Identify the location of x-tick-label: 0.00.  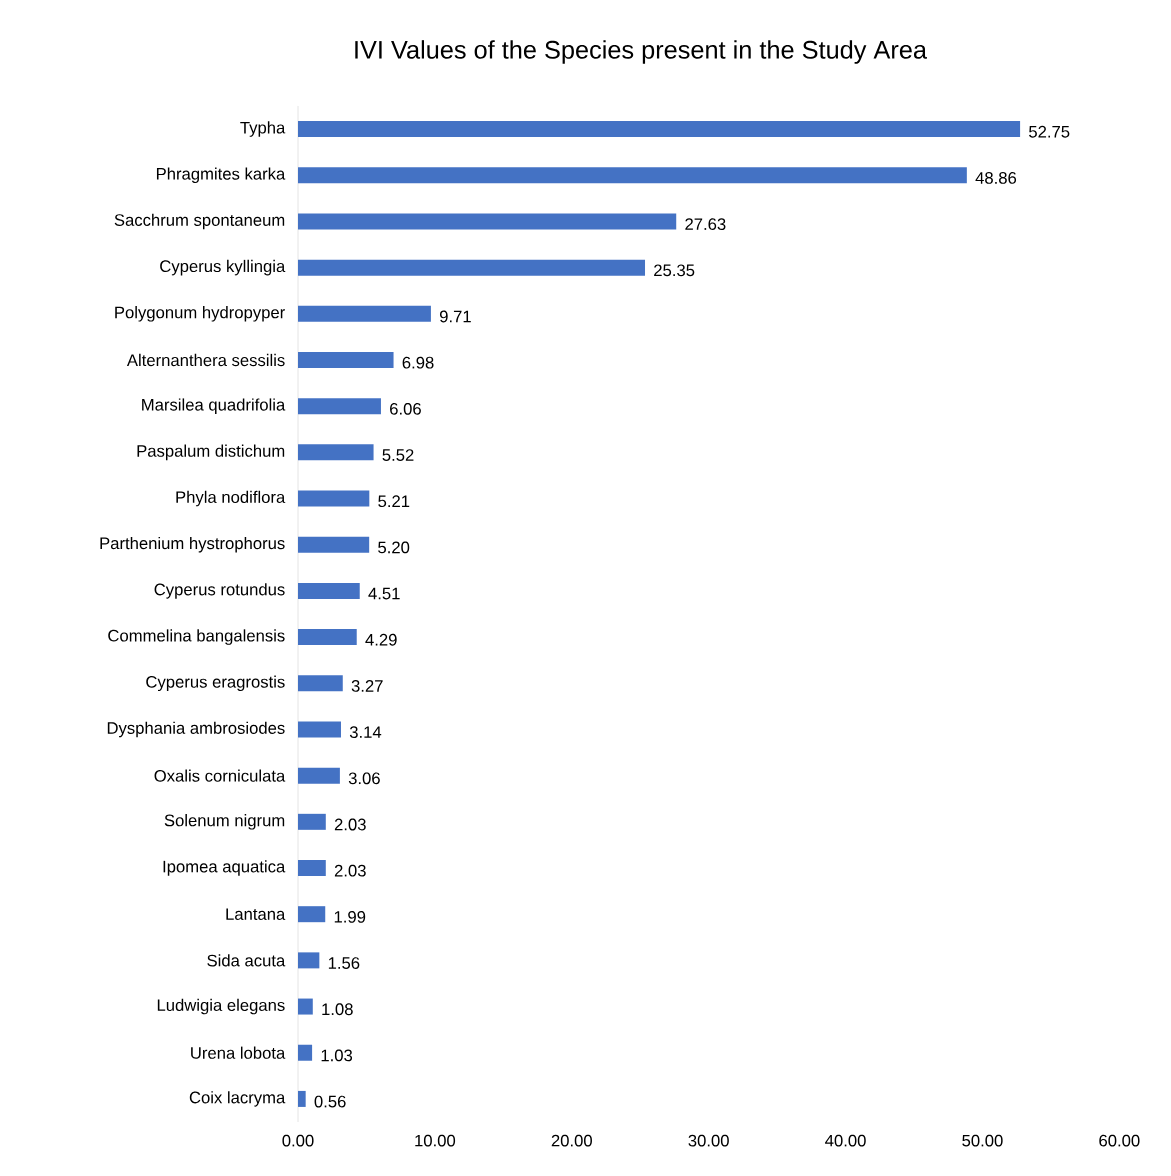
(298, 1140).